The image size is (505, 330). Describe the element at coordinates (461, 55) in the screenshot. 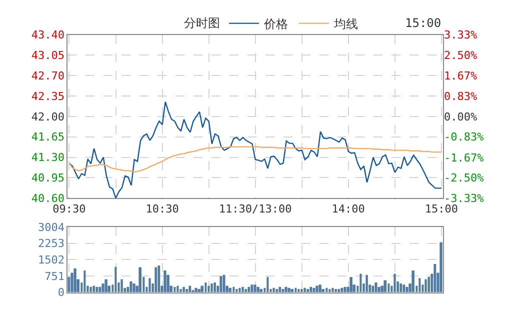

I see `y2-tick-label: 2.50%` at that location.